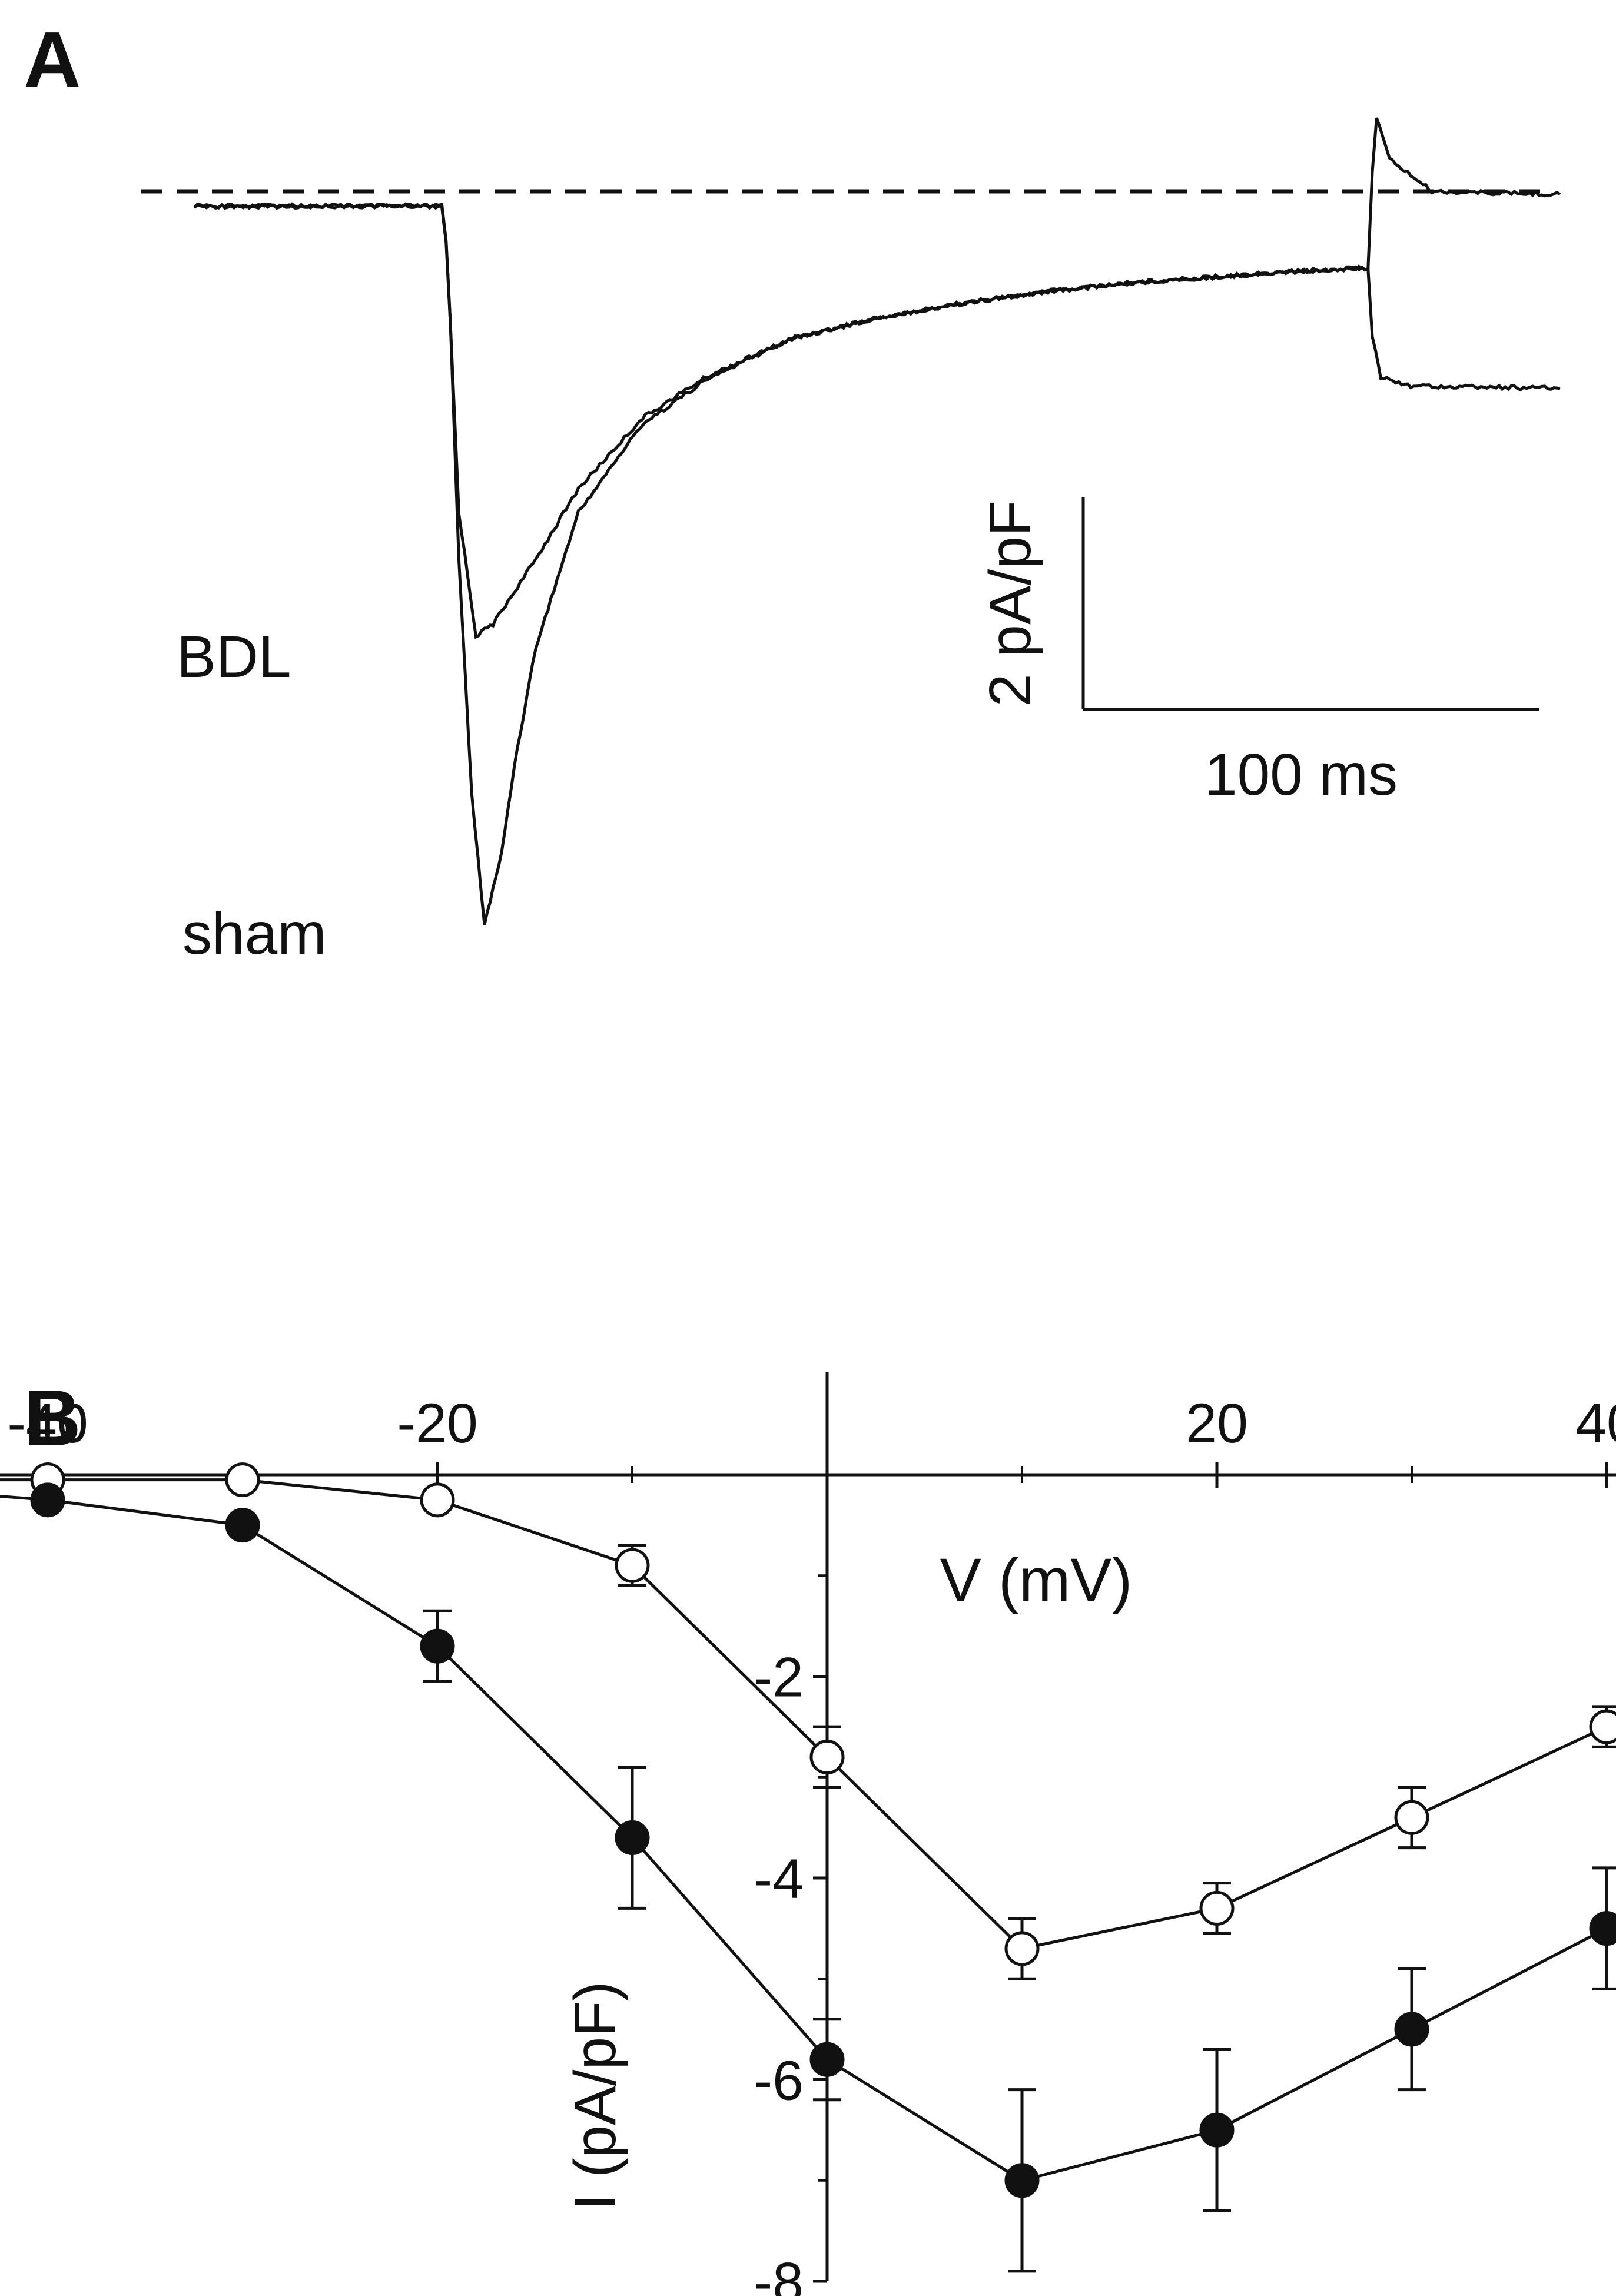  Describe the element at coordinates (595, 2096) in the screenshot. I see `y-axis-label: I (pA/pF)` at that location.